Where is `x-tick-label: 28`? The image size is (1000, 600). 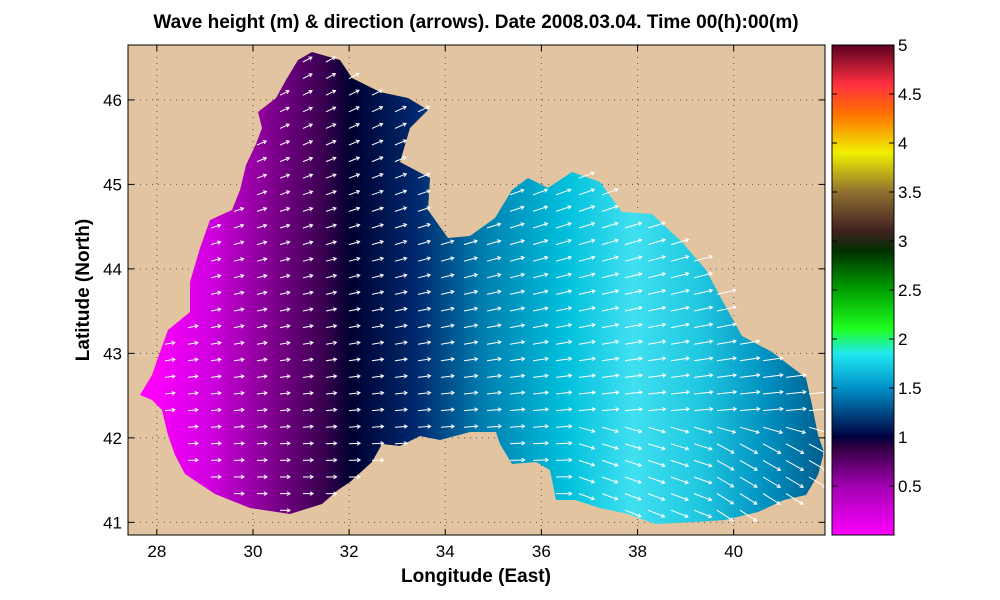
x-tick-label: 28 is located at coordinates (156, 551).